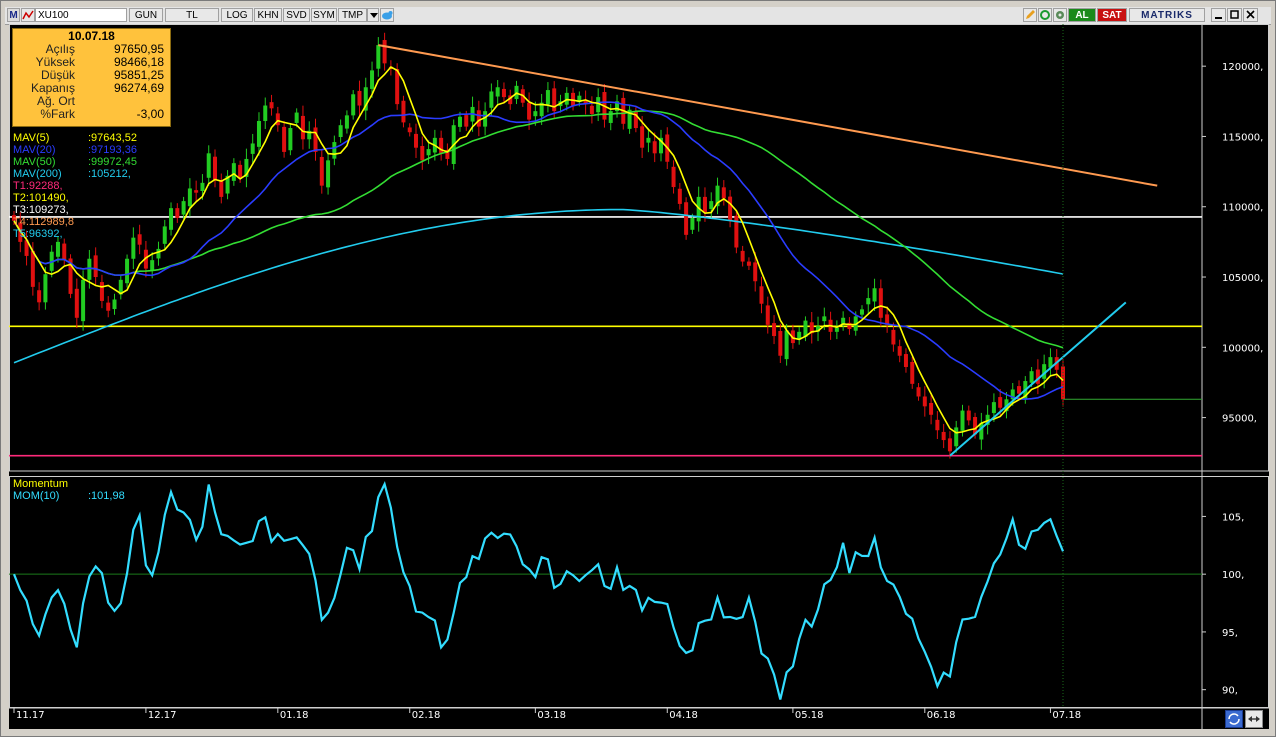 This screenshot has height=737, width=1276. What do you see at coordinates (52, 88) in the screenshot?
I see `info-label: Kapanış` at bounding box center [52, 88].